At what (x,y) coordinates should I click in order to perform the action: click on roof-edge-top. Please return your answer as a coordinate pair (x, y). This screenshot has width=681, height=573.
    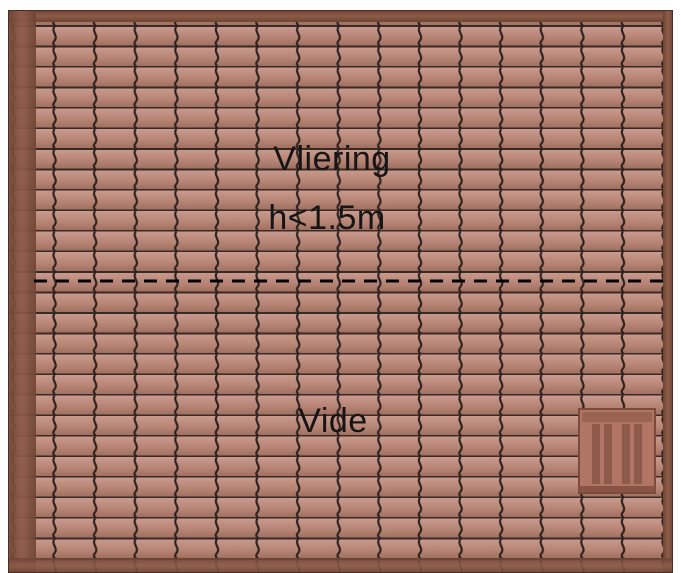
    Looking at the image, I should click on (340, 16).